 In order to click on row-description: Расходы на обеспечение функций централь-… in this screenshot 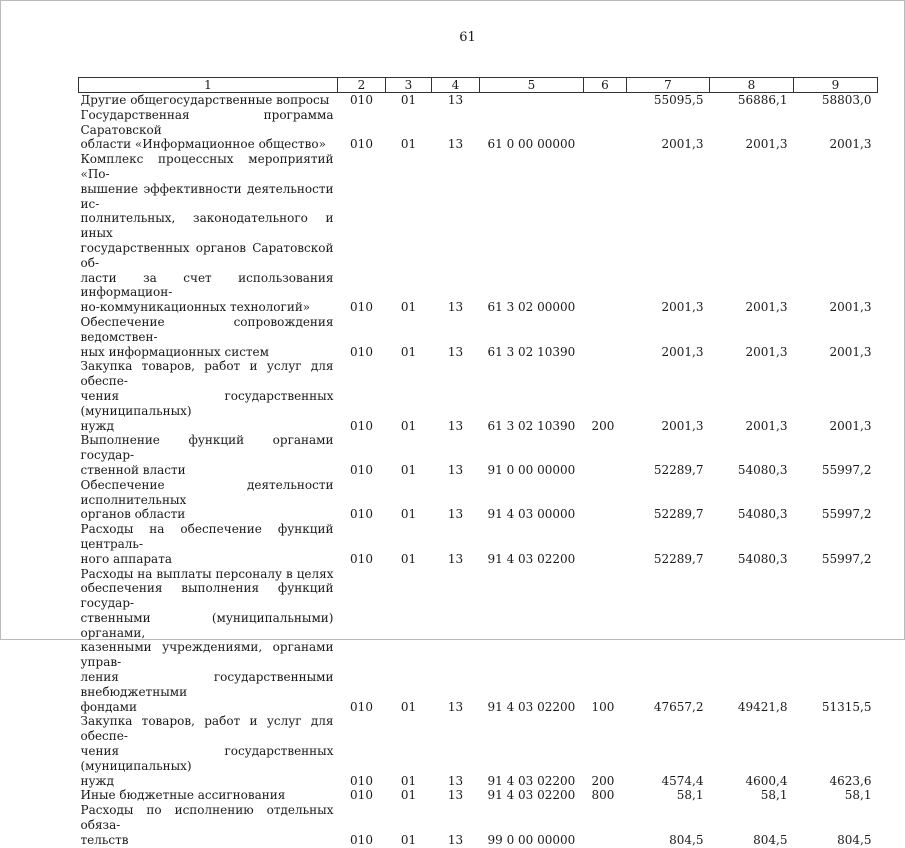, I will do `click(208, 544)`.